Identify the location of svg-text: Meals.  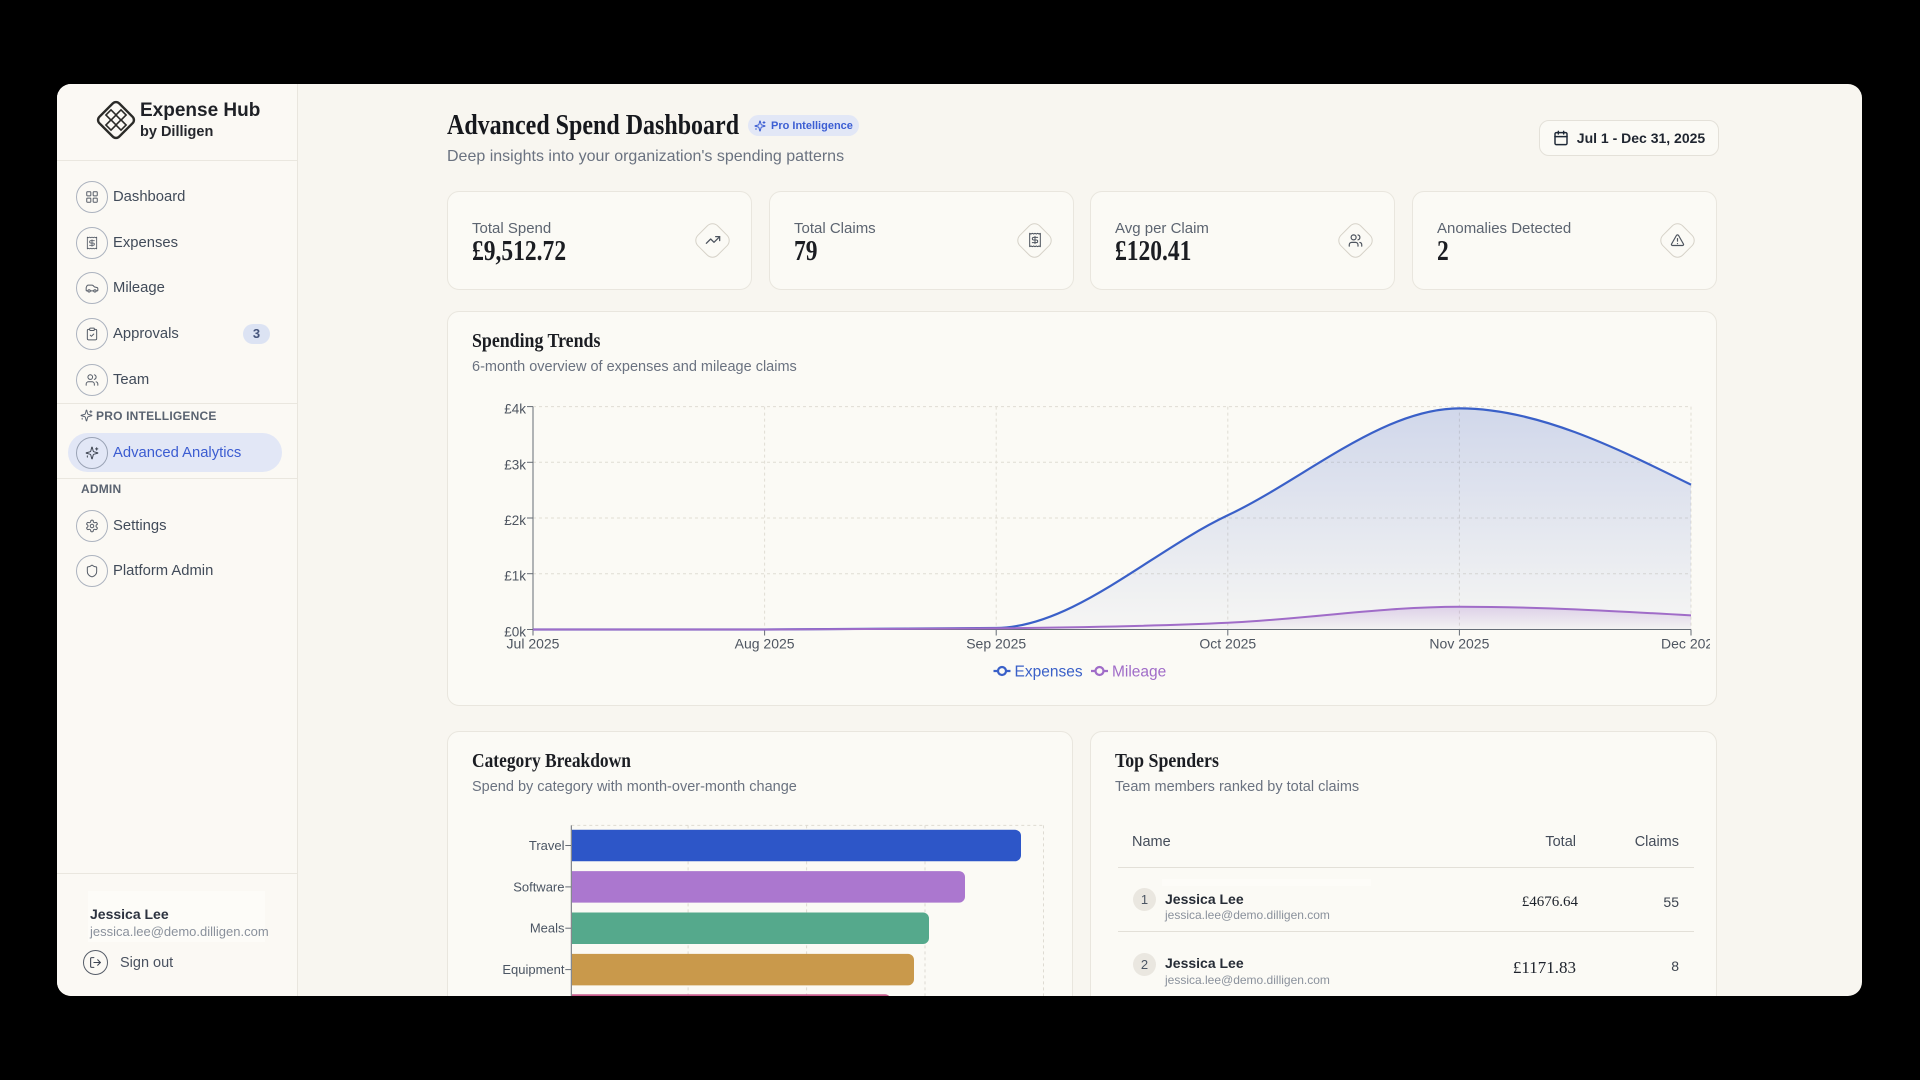
(547, 928).